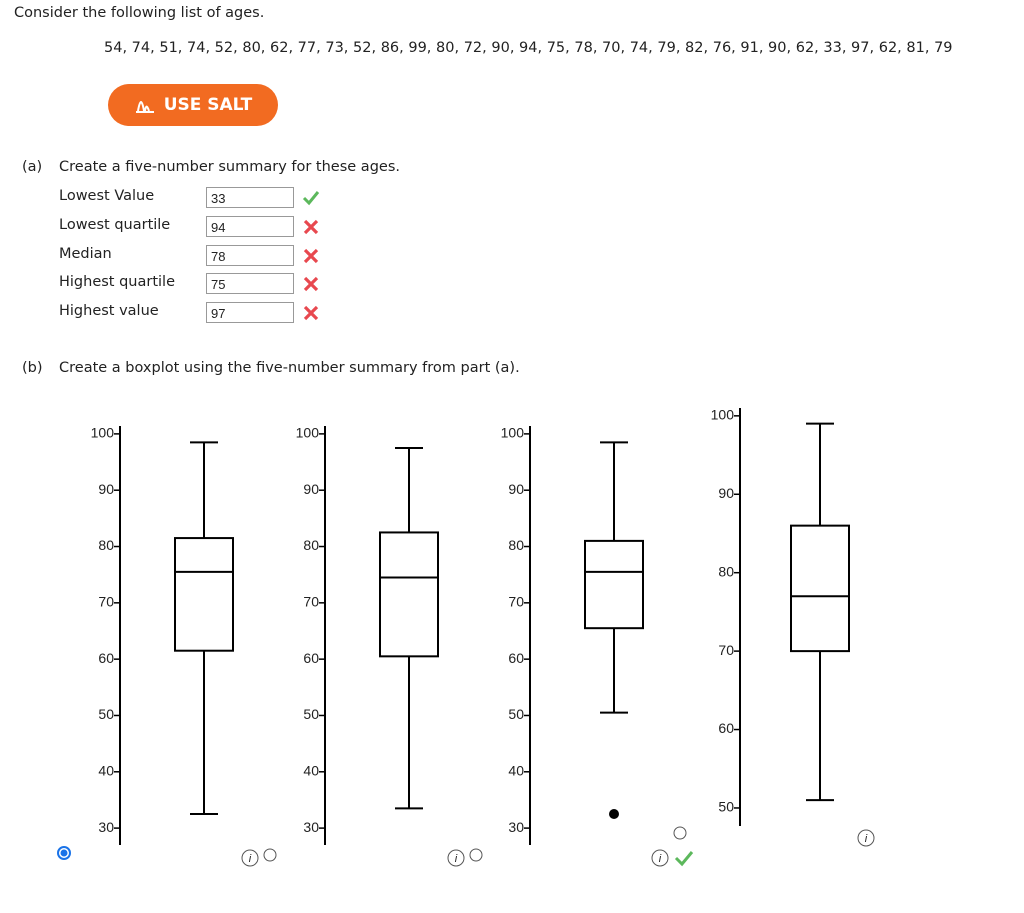 Image resolution: width=1024 pixels, height=913 pixels. Describe the element at coordinates (250, 226) in the screenshot. I see `answer-input: 94` at that location.